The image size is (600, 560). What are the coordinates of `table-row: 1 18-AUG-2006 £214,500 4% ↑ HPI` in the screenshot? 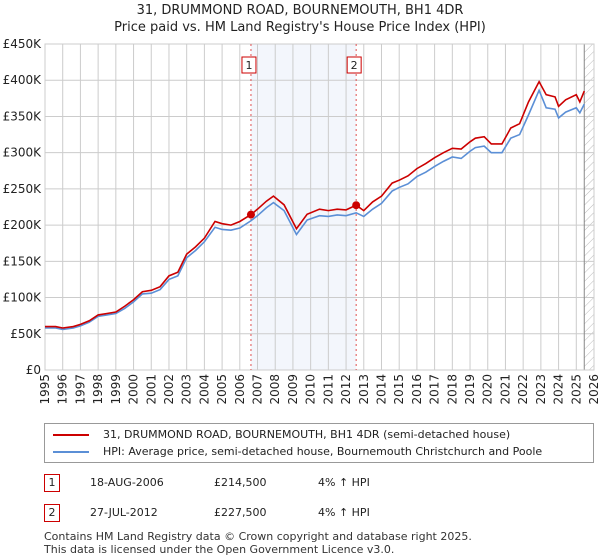 It's located at (294, 484).